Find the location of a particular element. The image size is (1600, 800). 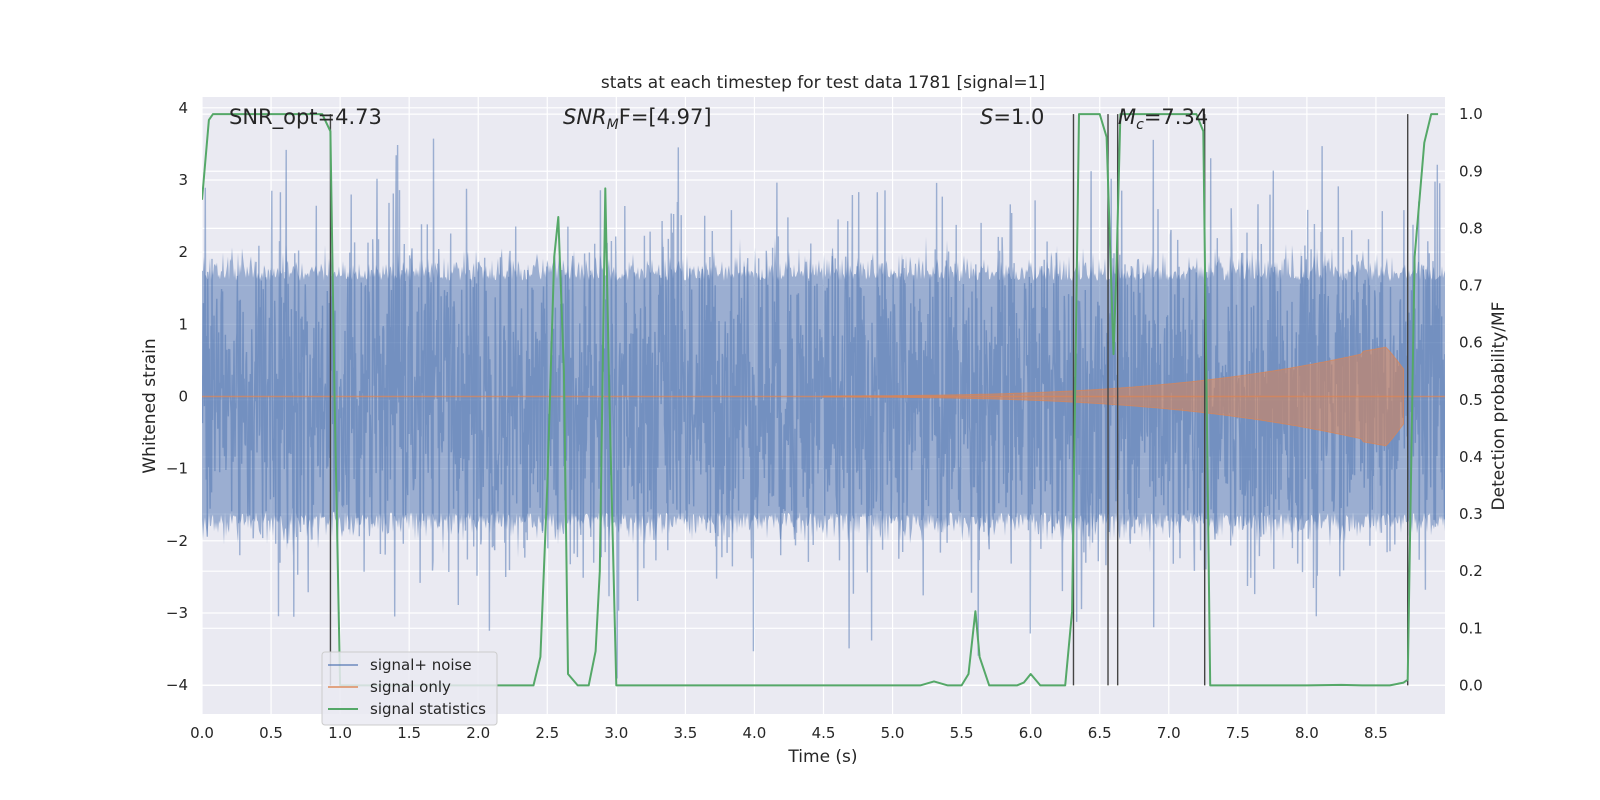

legend-label-signal-only: signal only is located at coordinates (410, 687).